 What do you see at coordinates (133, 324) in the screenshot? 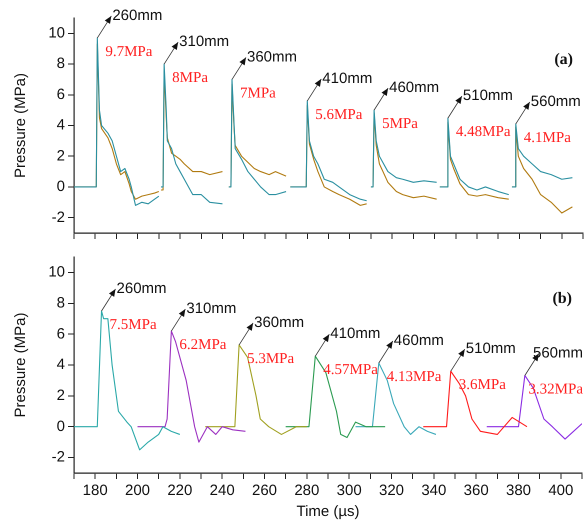
I see `annotation: 7.5MPa` at bounding box center [133, 324].